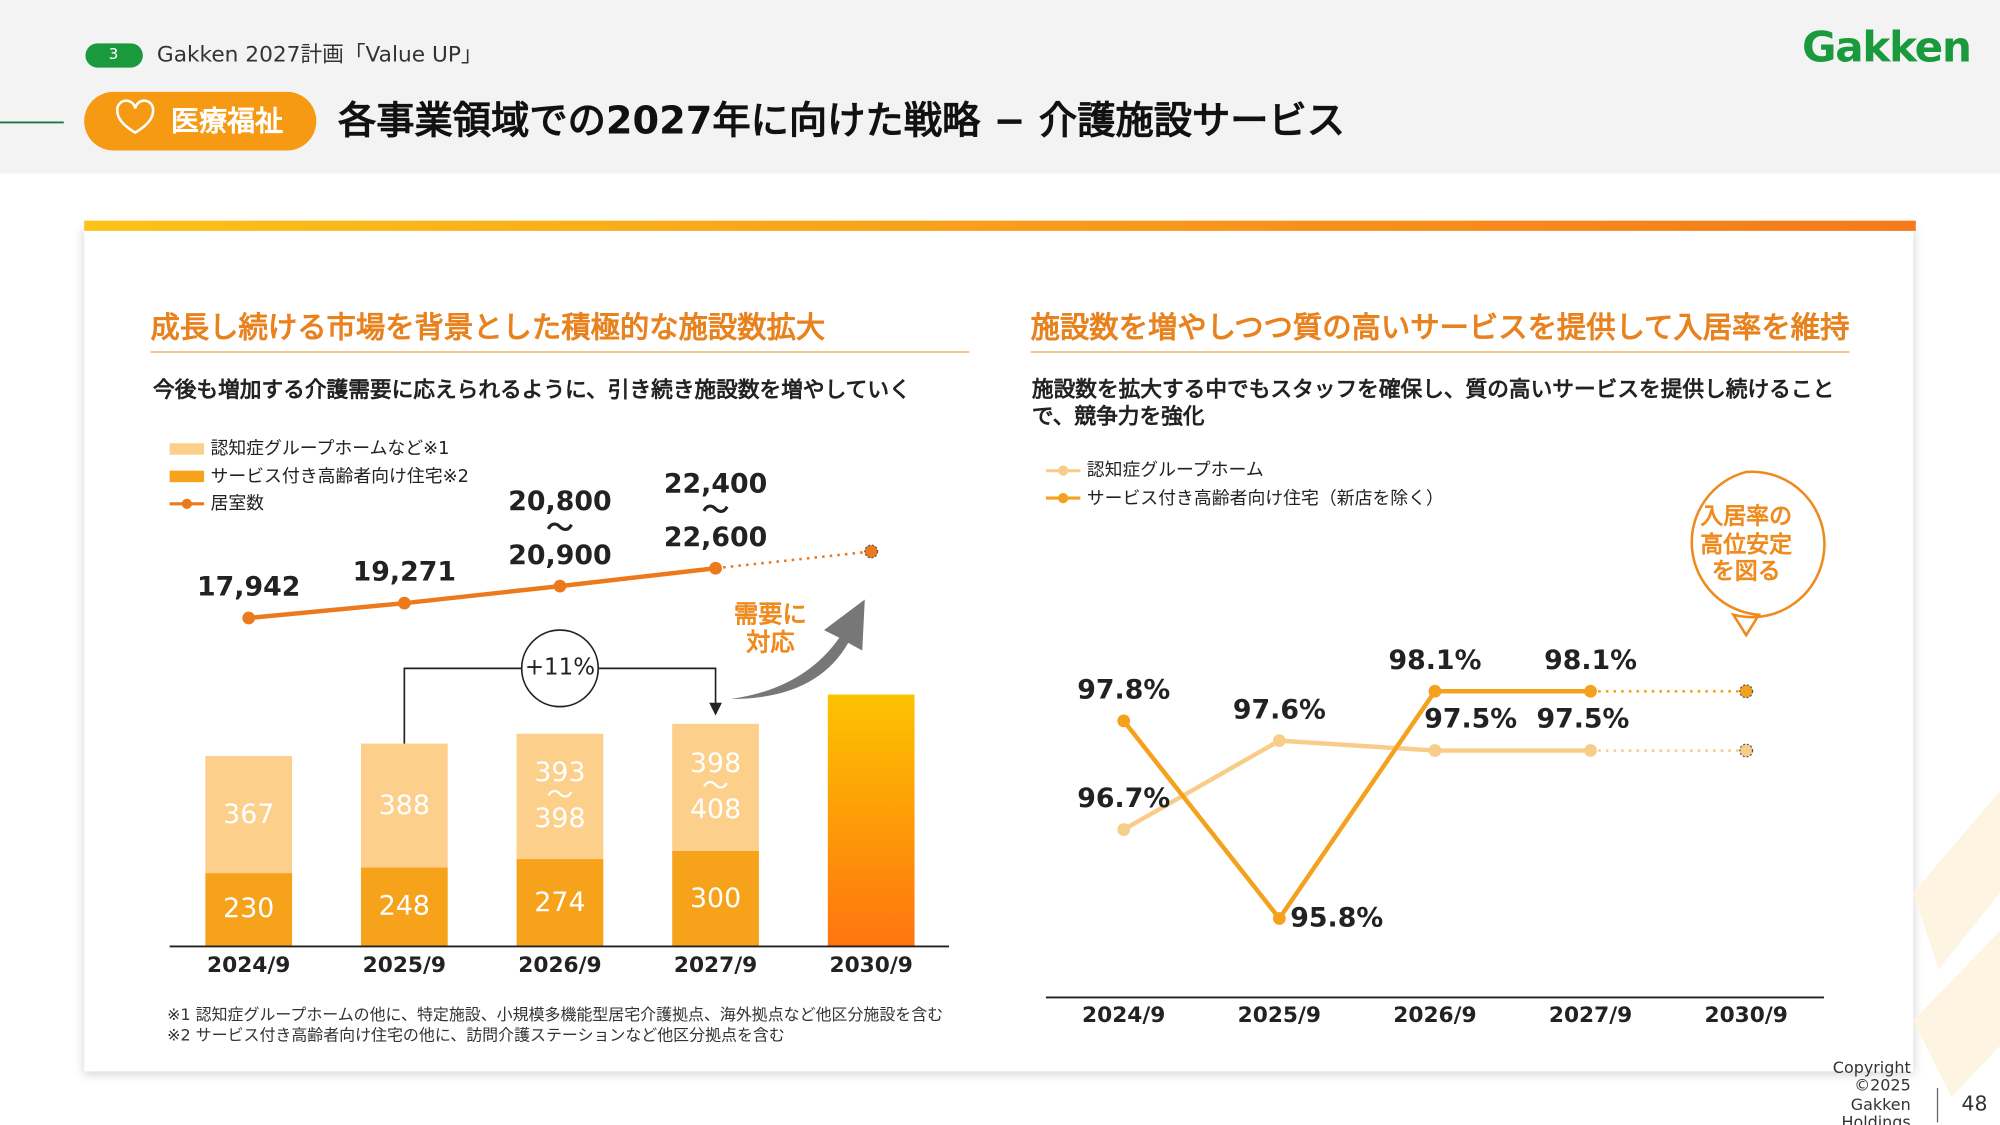  What do you see at coordinates (1440, 329) in the screenshot?
I see `section-heading: 施設数を増やしつつ質の高いサービスを提供して入居率を維持` at bounding box center [1440, 329].